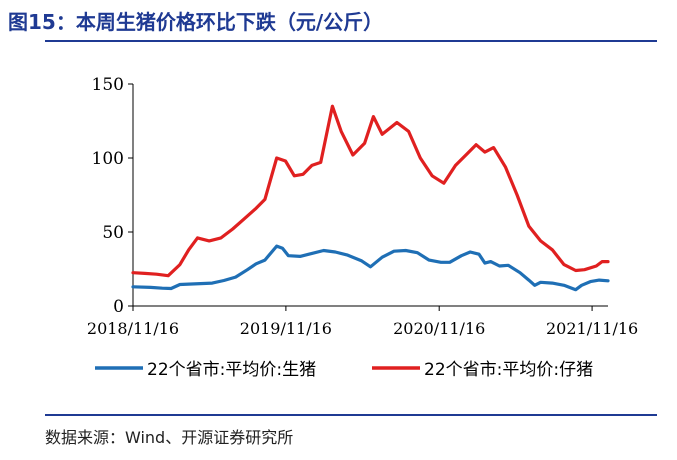  What do you see at coordinates (592, 328) in the screenshot?
I see `x-tick-label: 2021/11/16` at bounding box center [592, 328].